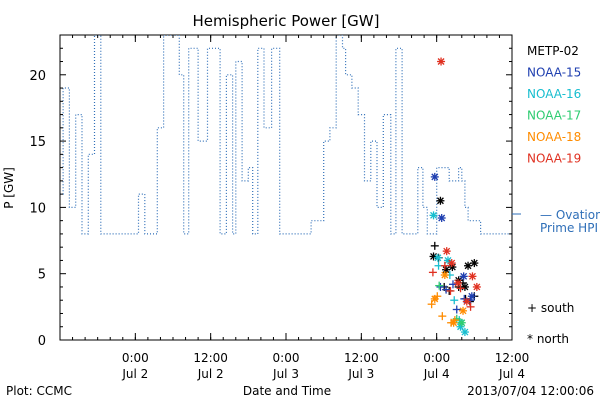  What do you see at coordinates (554, 94) in the screenshot?
I see `legend-noaa-16: NOAA-16` at bounding box center [554, 94].